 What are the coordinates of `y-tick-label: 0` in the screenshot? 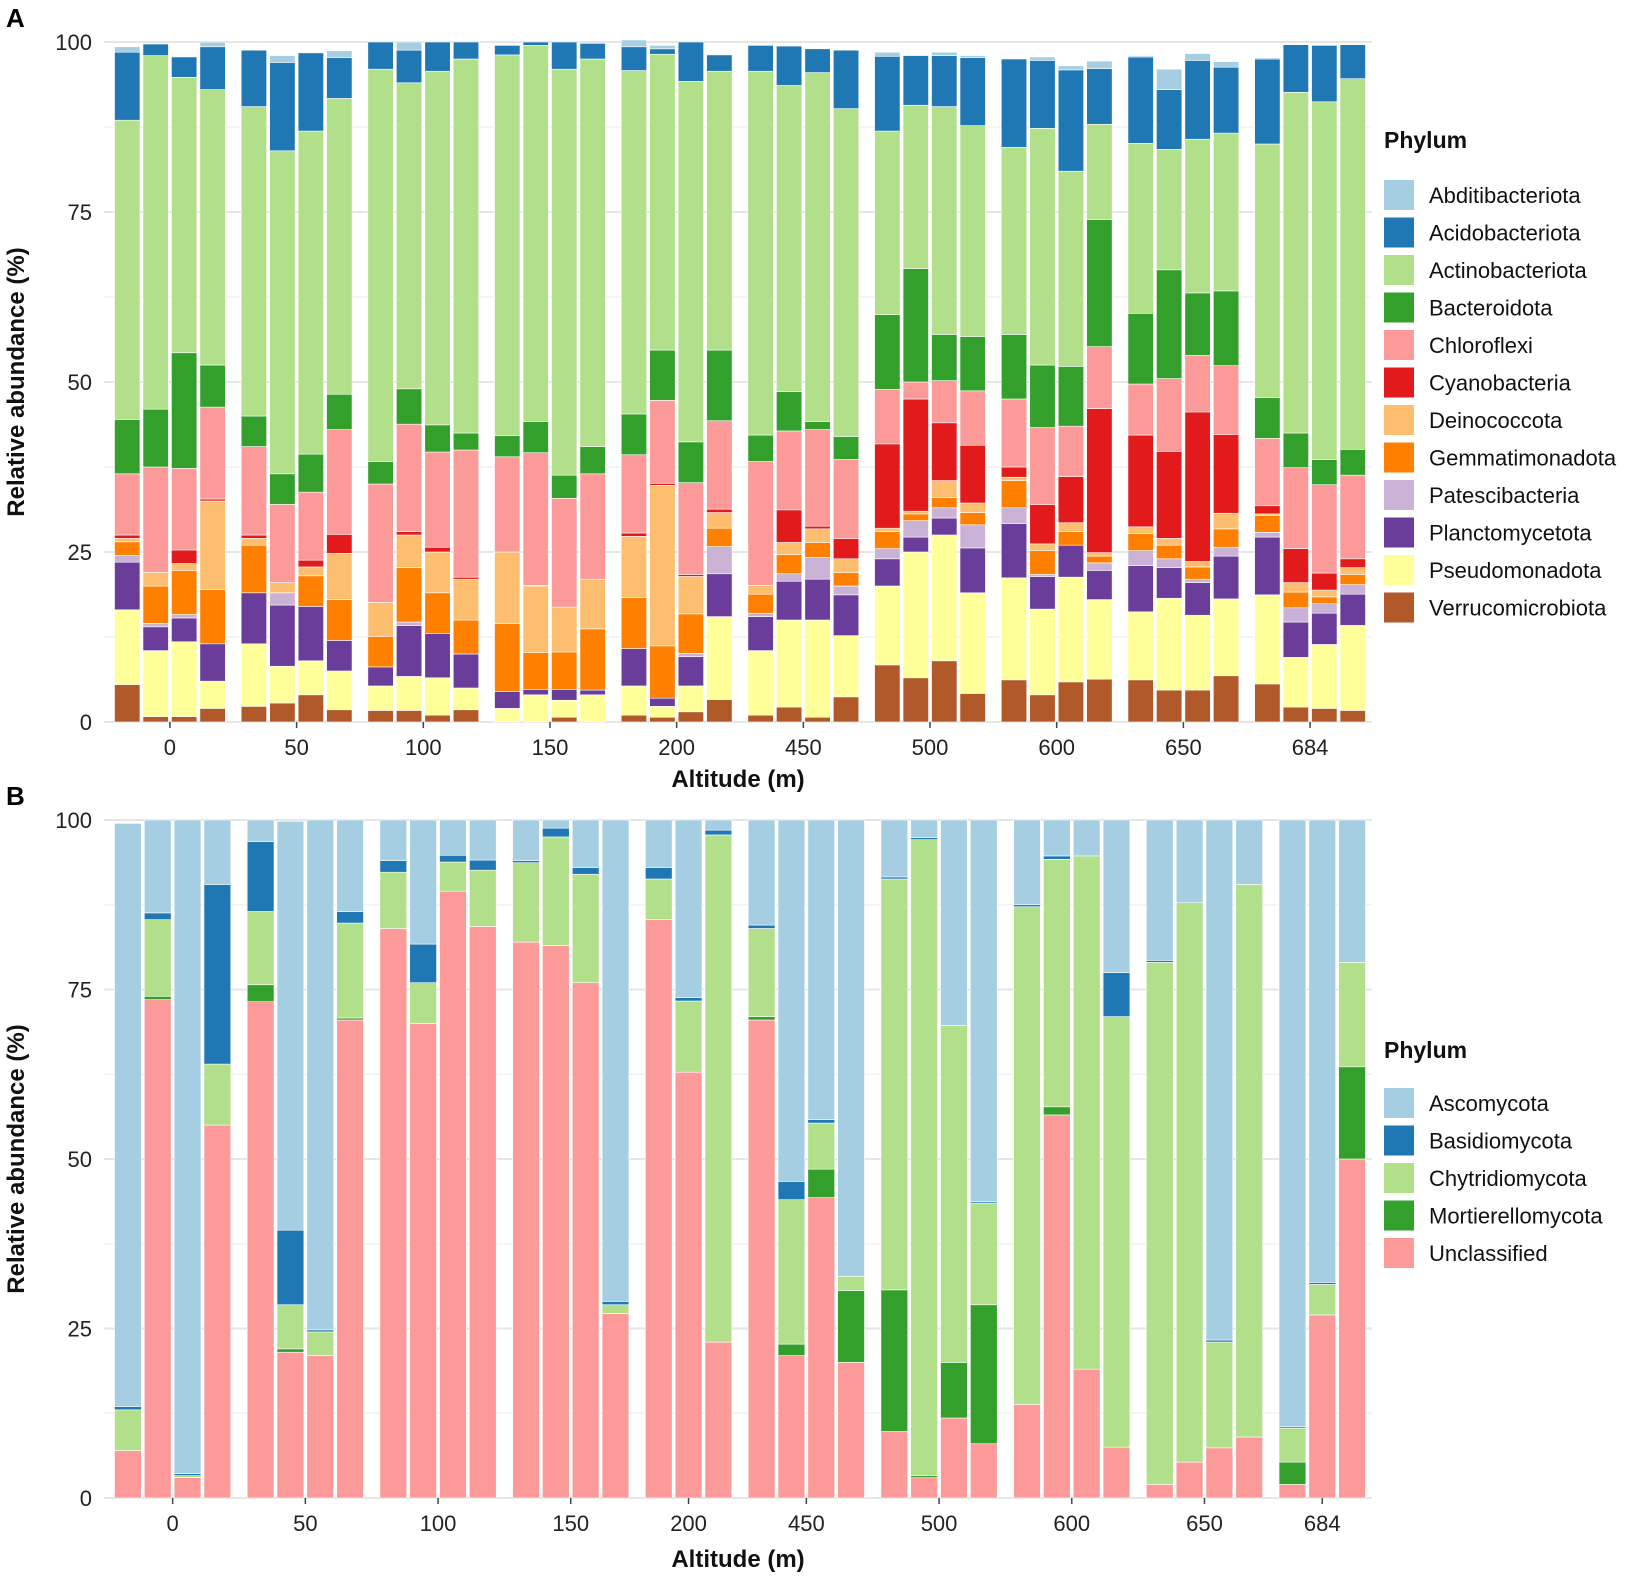 It's located at (86, 1498).